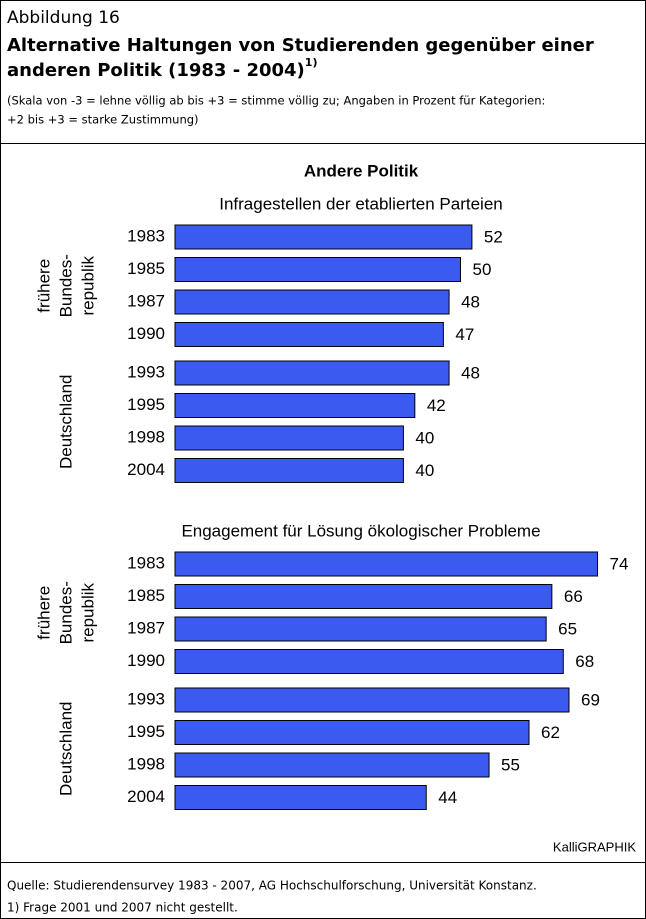 This screenshot has height=919, width=646. I want to click on value-label: 74, so click(619, 563).